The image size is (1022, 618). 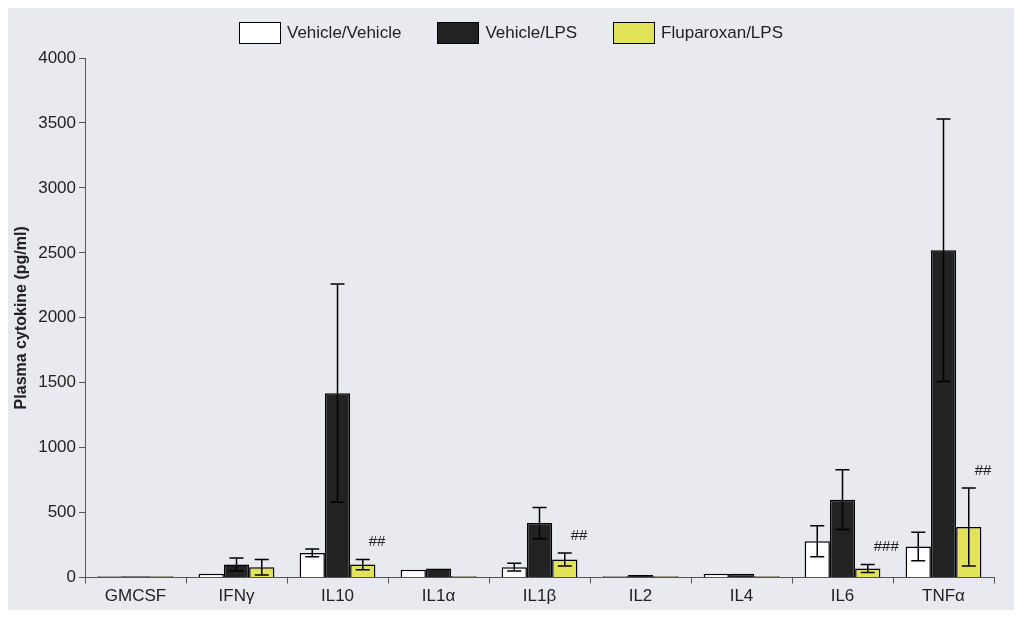 What do you see at coordinates (57, 122) in the screenshot?
I see `y-tick-label: 3500` at bounding box center [57, 122].